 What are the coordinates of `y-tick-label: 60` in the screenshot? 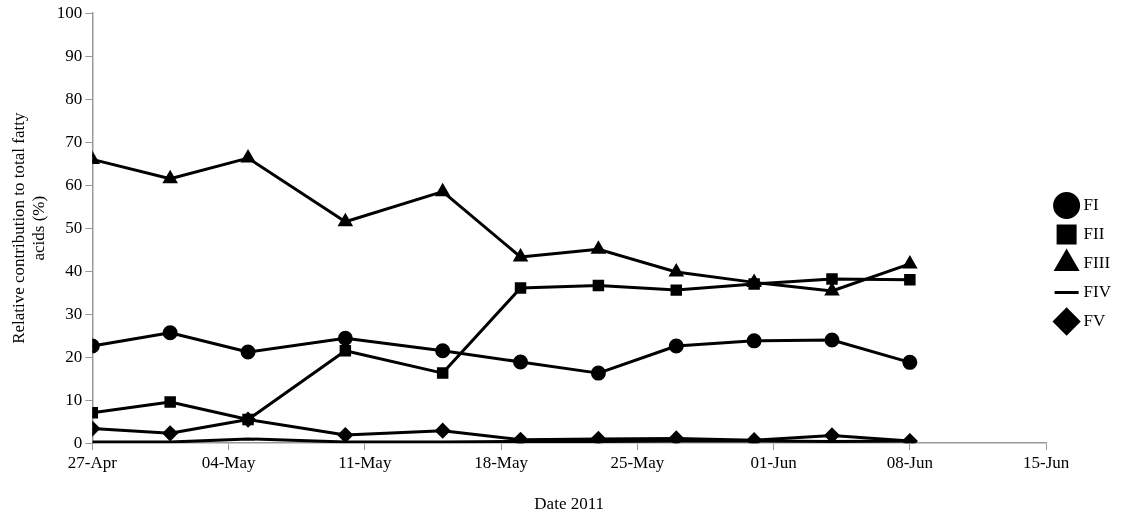 It's located at (74, 184).